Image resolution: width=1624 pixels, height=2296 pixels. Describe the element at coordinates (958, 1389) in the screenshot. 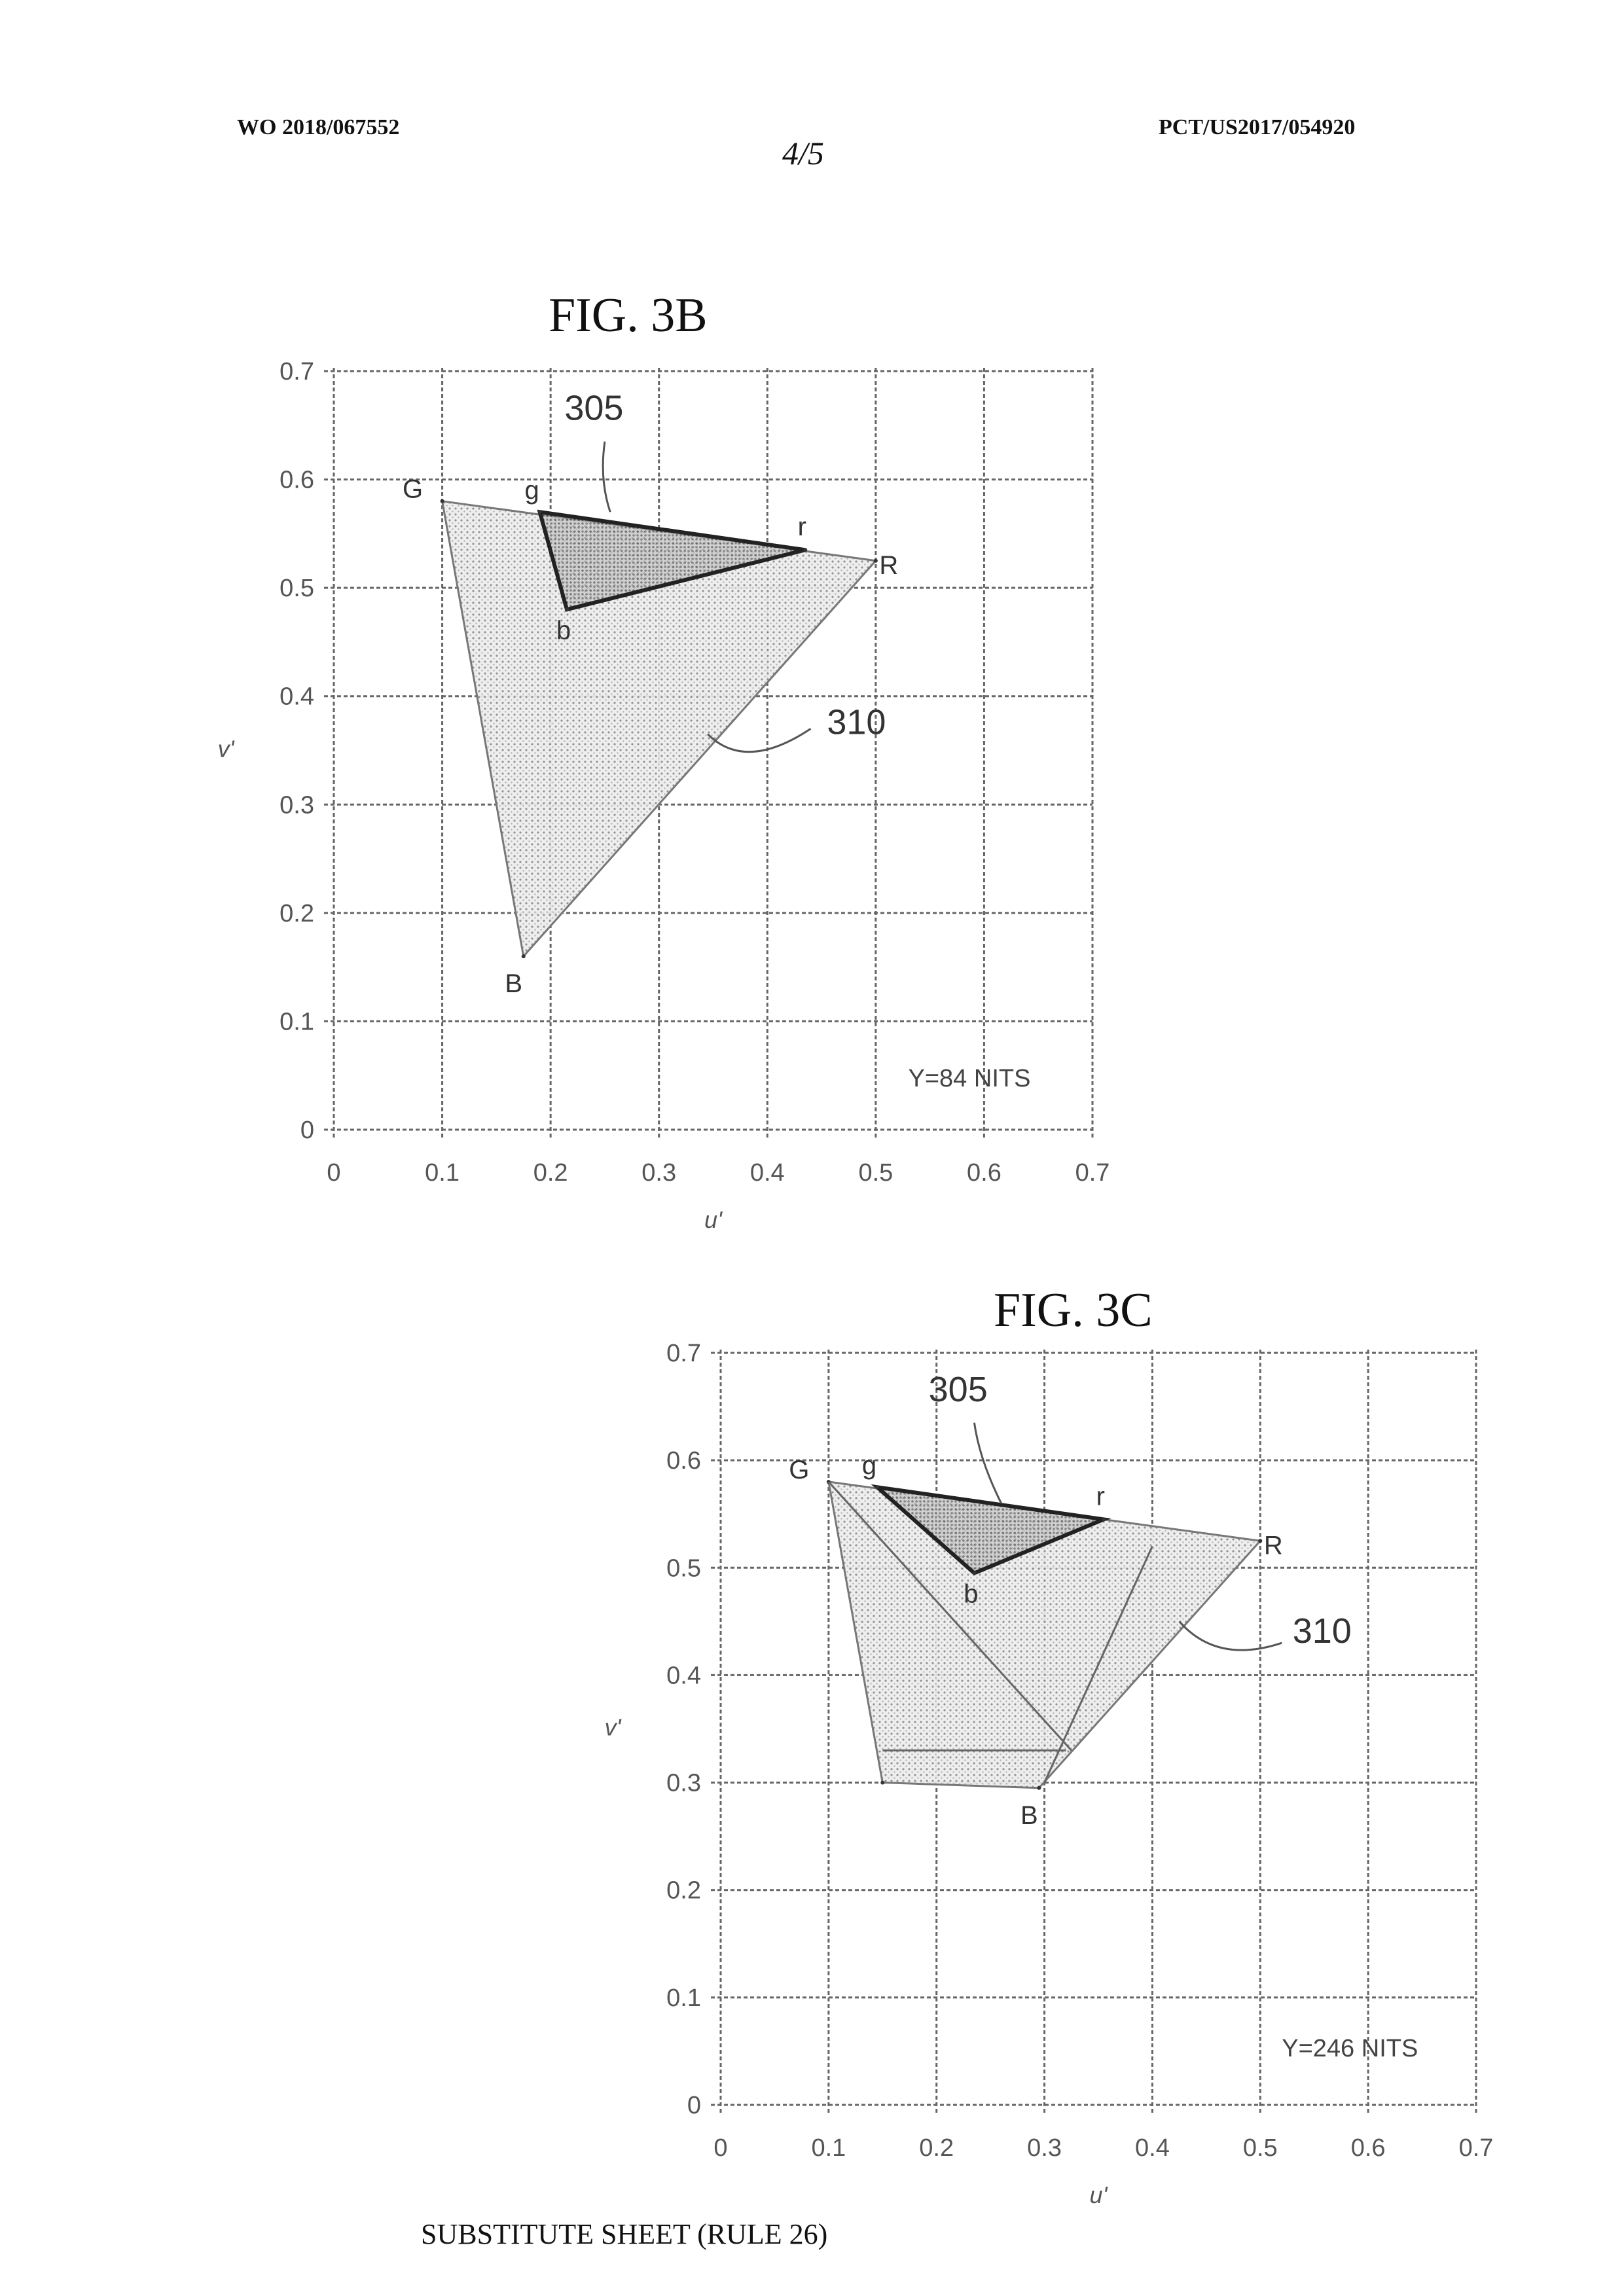

I see `fig3c-label-305: 305` at that location.